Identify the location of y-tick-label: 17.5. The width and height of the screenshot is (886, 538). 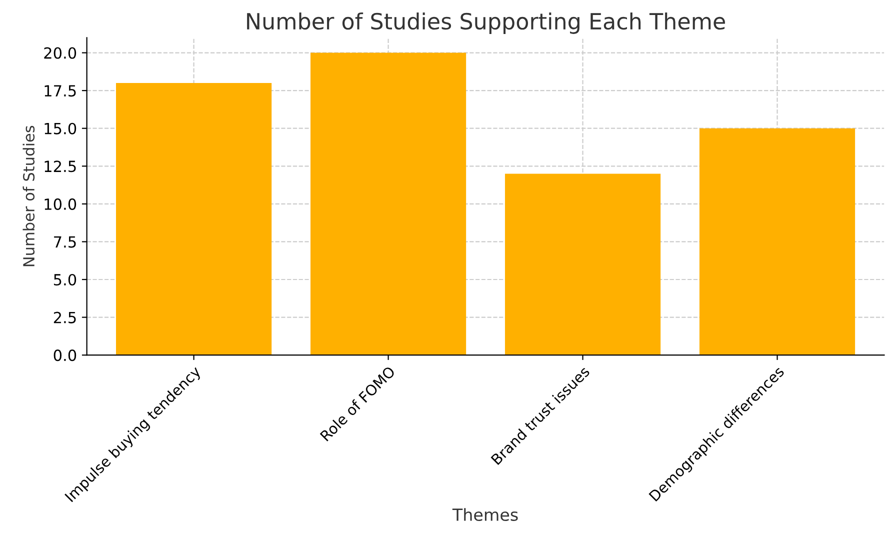
(60, 91).